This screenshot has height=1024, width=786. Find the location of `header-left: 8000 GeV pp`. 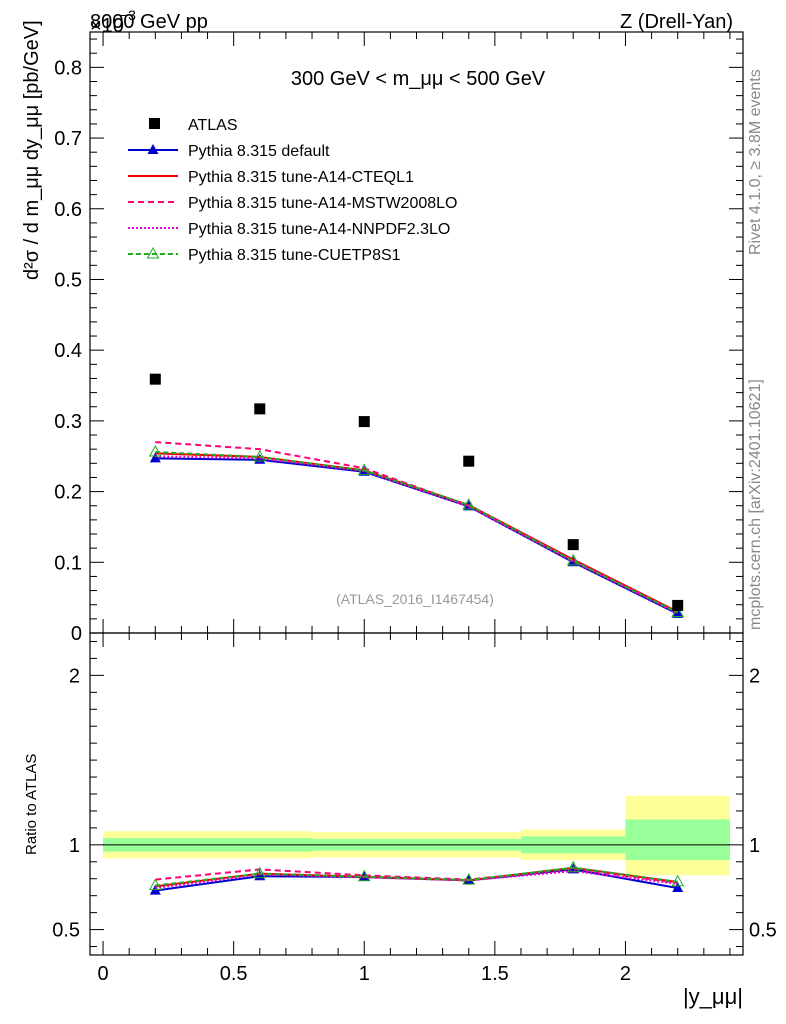

header-left: 8000 GeV pp is located at coordinates (149, 22).